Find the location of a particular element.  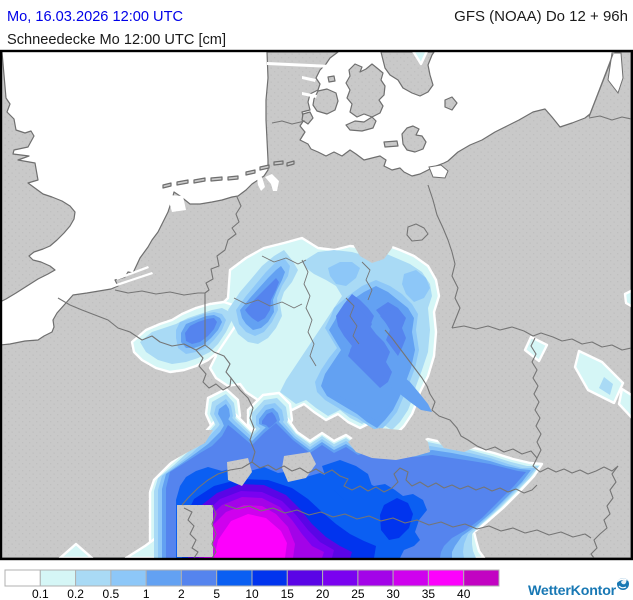

svg-text: 15 is located at coordinates (288, 593).